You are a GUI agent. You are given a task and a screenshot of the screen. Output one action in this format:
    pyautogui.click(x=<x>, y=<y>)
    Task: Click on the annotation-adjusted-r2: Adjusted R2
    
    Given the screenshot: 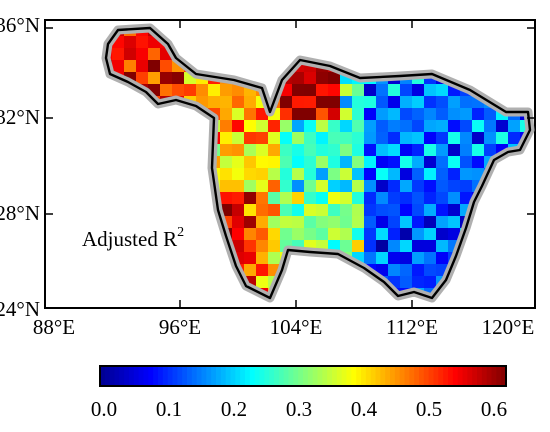 What is the action you would take?
    pyautogui.click(x=133, y=238)
    